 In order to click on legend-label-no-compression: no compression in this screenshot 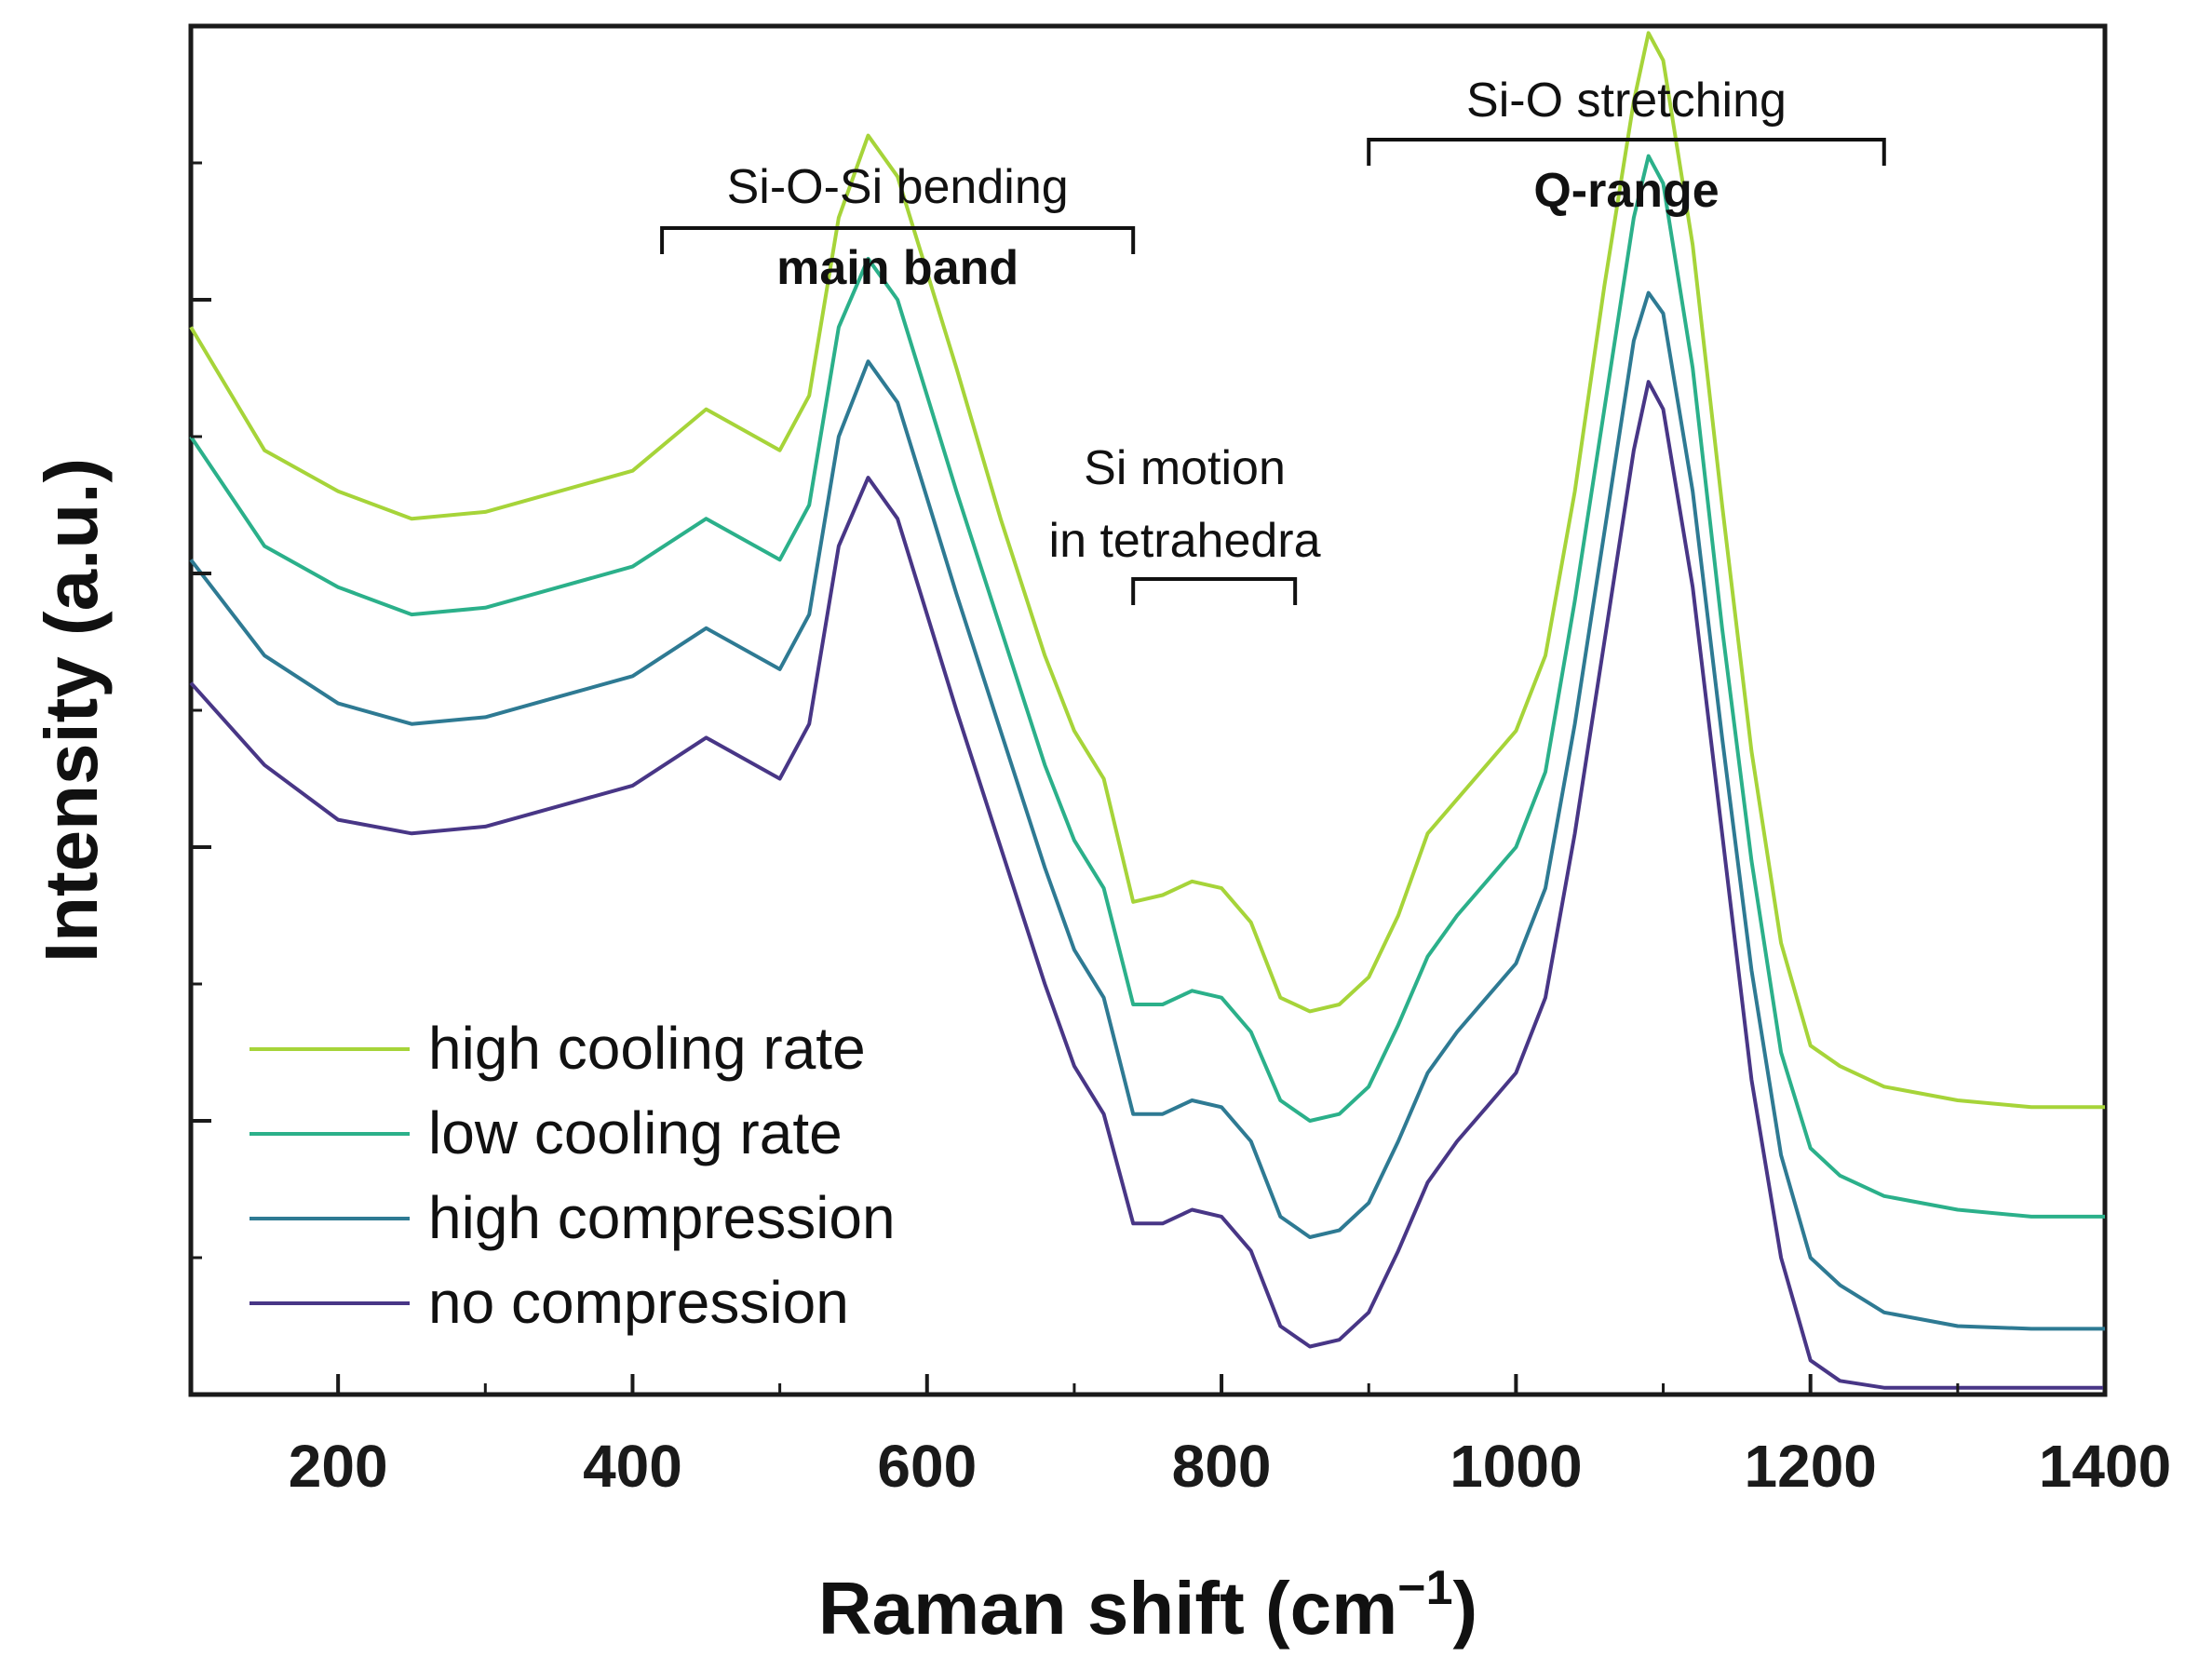, I will do `click(638, 1302)`.